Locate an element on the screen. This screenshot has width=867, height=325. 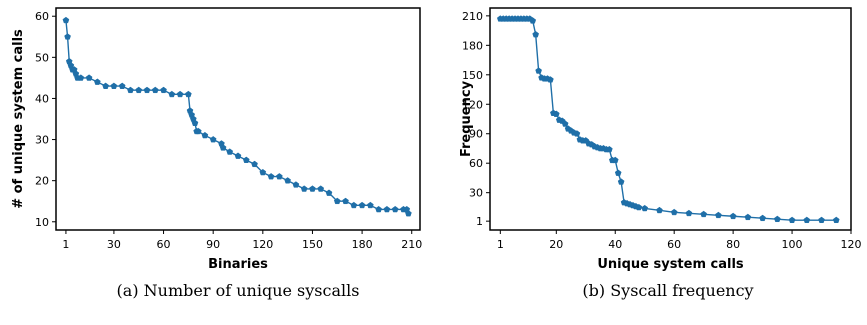
y-axis-label: Frequency is located at coordinates (466, 118).